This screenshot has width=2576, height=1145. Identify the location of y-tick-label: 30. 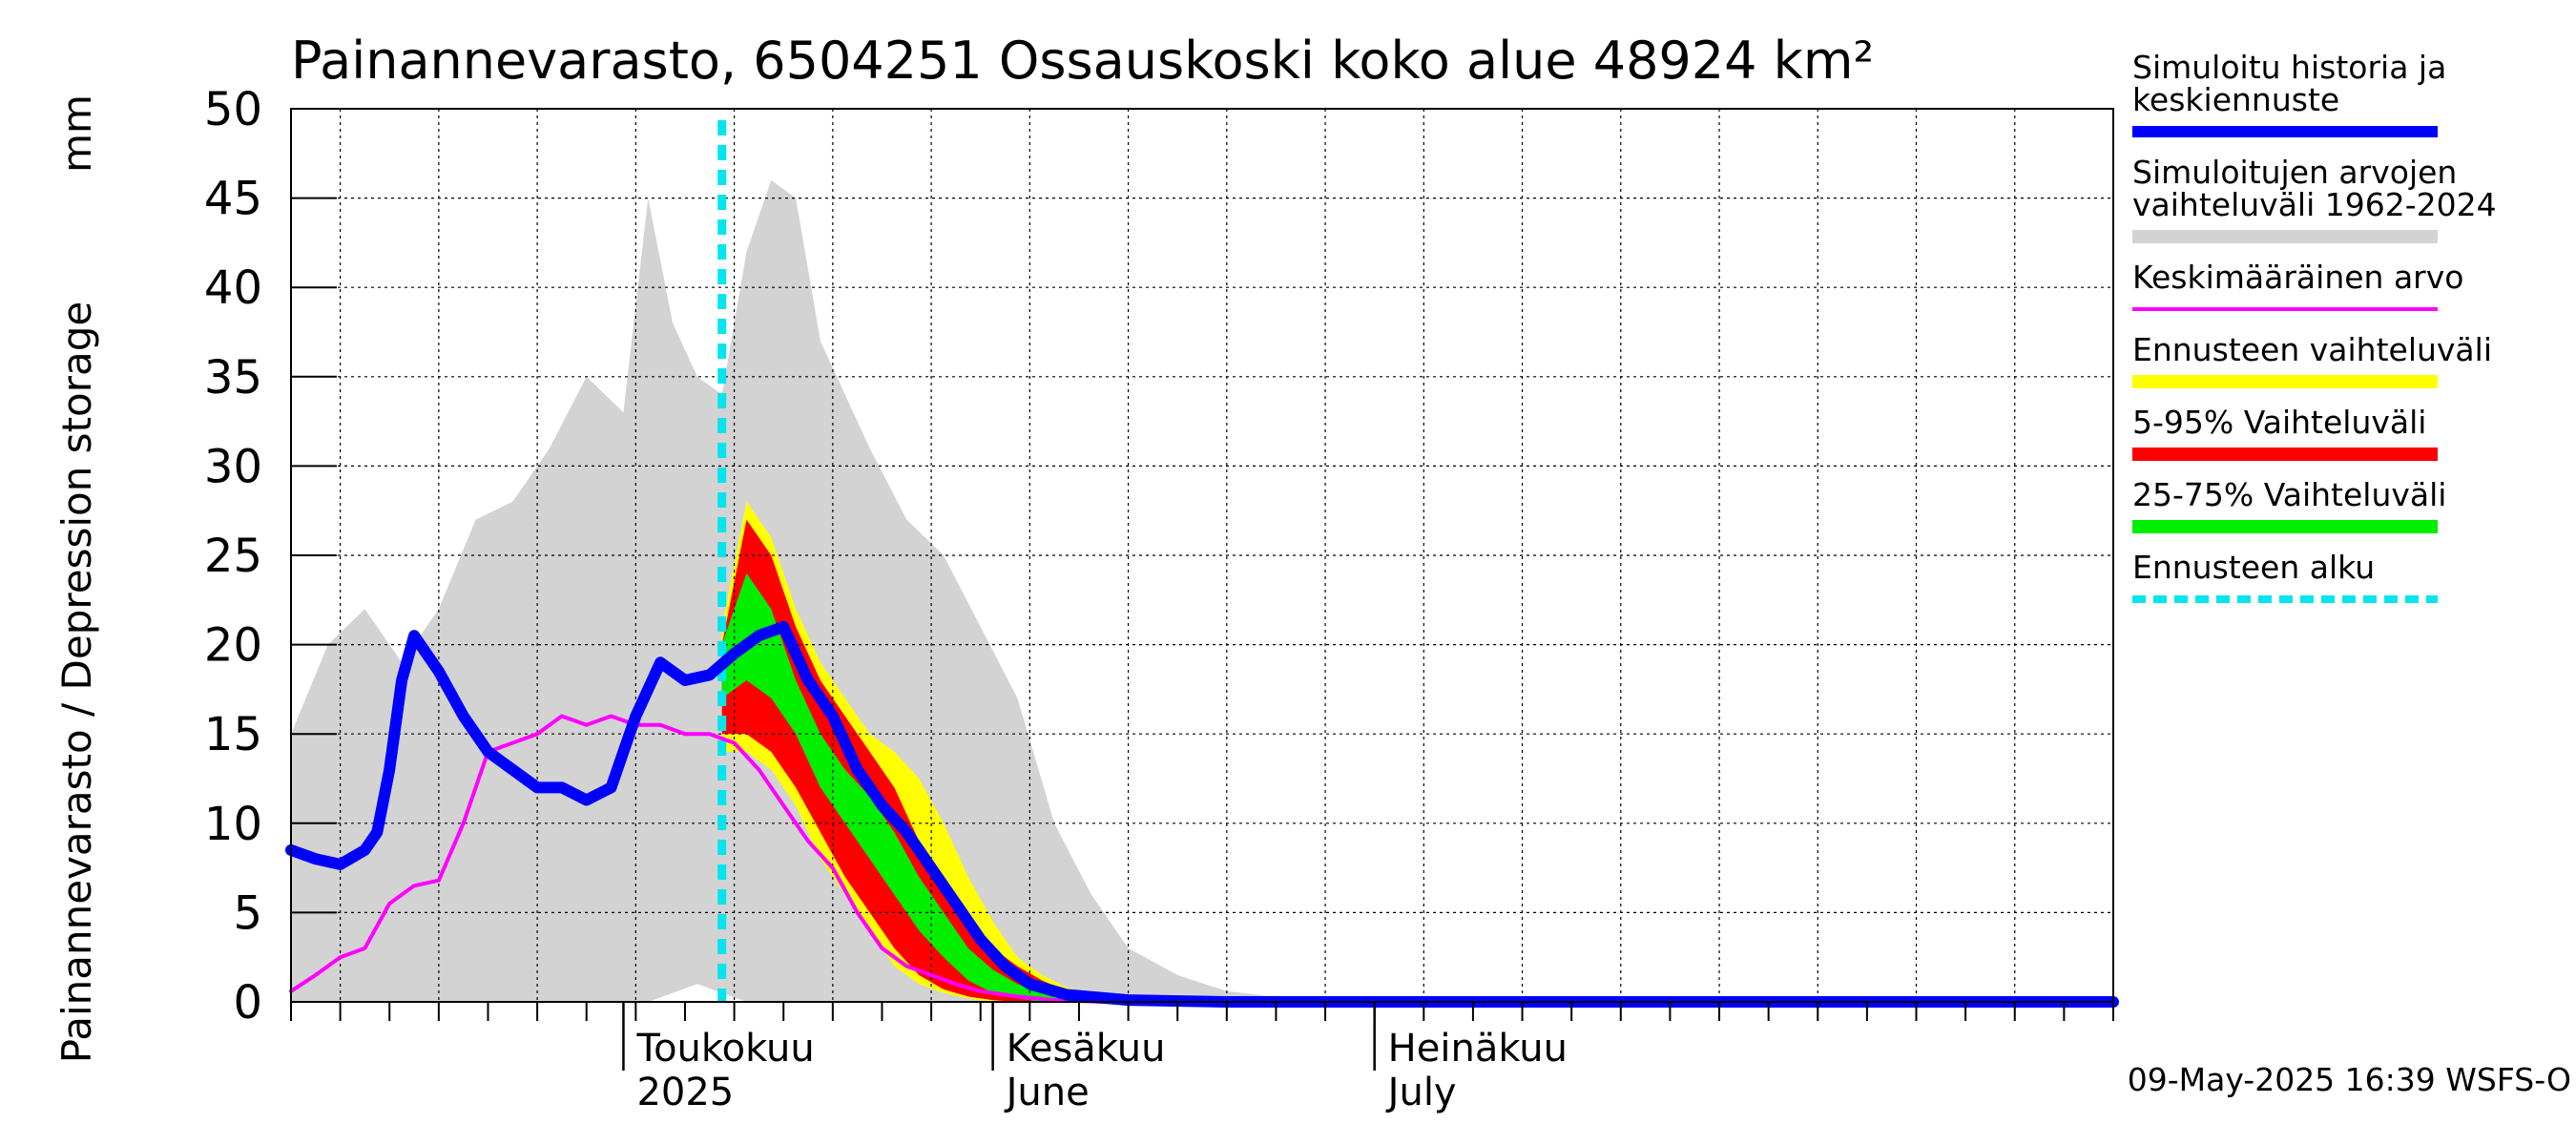
(233, 467).